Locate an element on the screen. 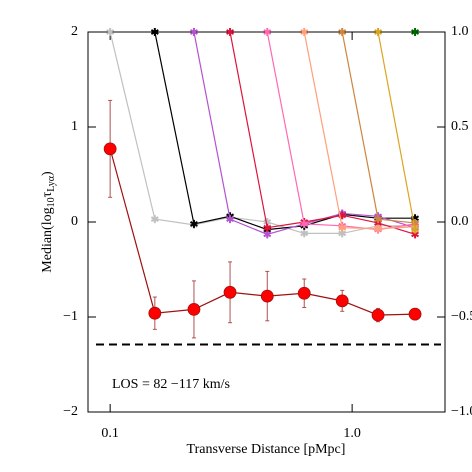 The height and width of the screenshot is (472, 472). y2-tick-label: 0.5 is located at coordinates (460, 126).